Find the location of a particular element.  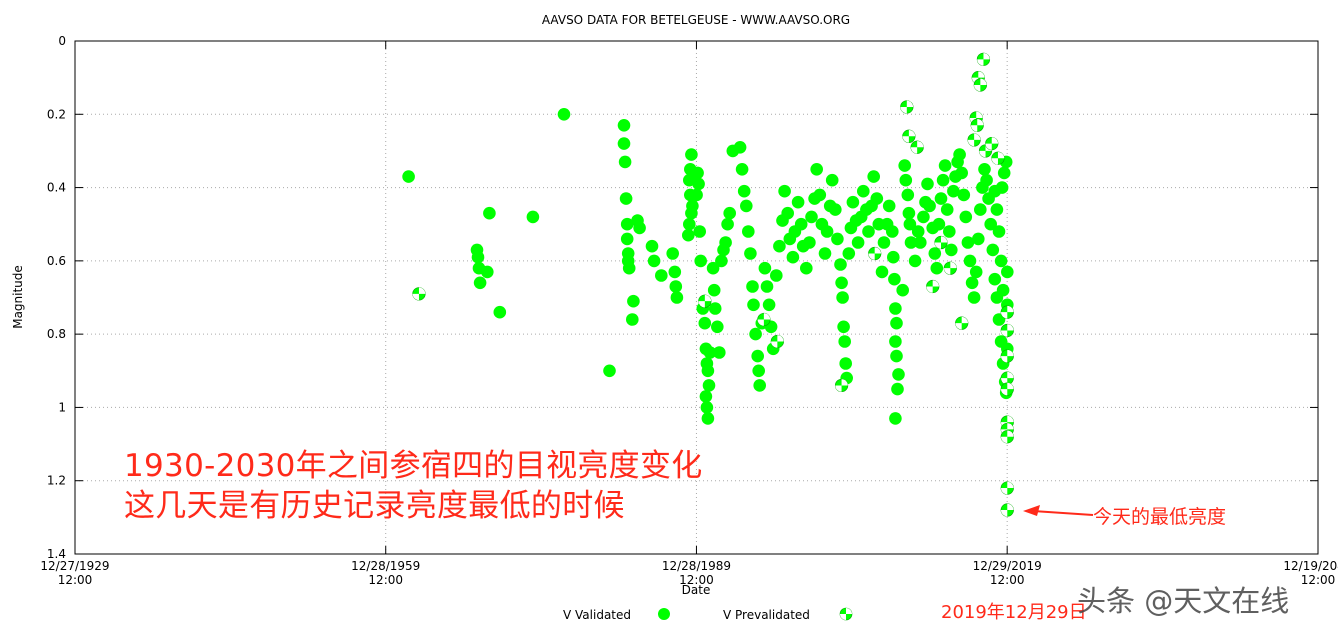

legend-label-prevalidated: V Prevalidated is located at coordinates (766, 615).